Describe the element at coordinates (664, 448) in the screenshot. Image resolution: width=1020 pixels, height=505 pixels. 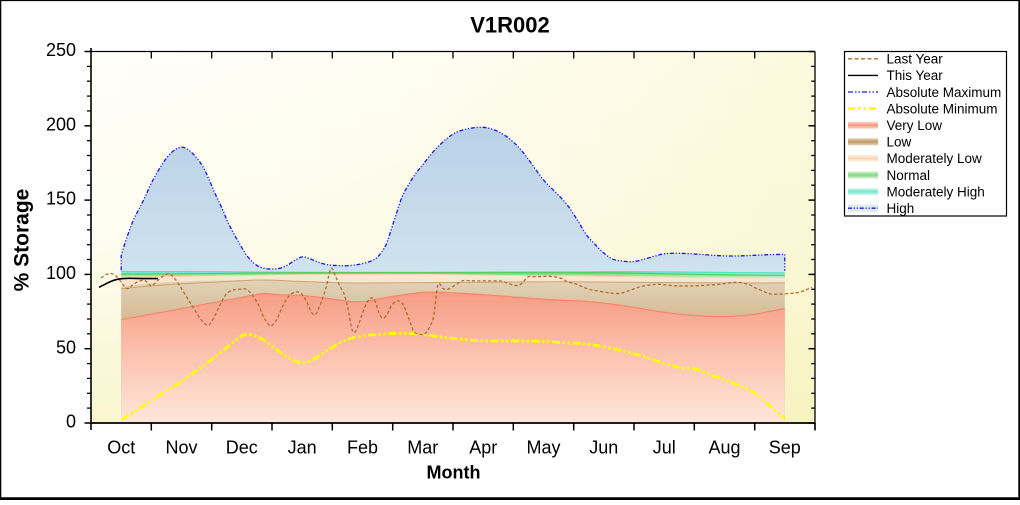
I see `svg-text: Jul` at that location.